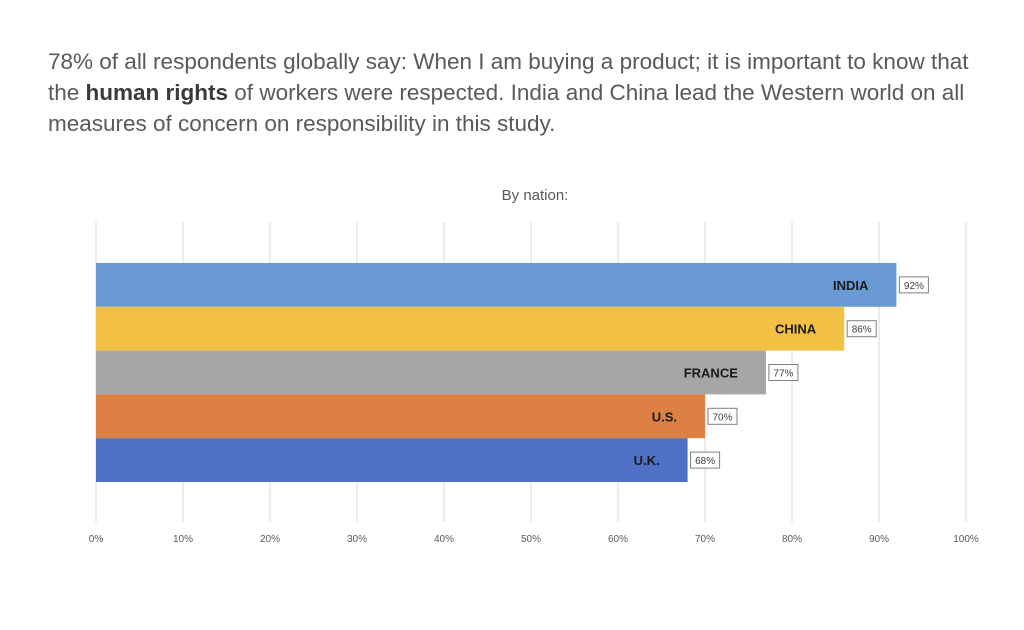 Image resolution: width=1024 pixels, height=630 pixels. I want to click on x-tick-label: 80%, so click(792, 539).